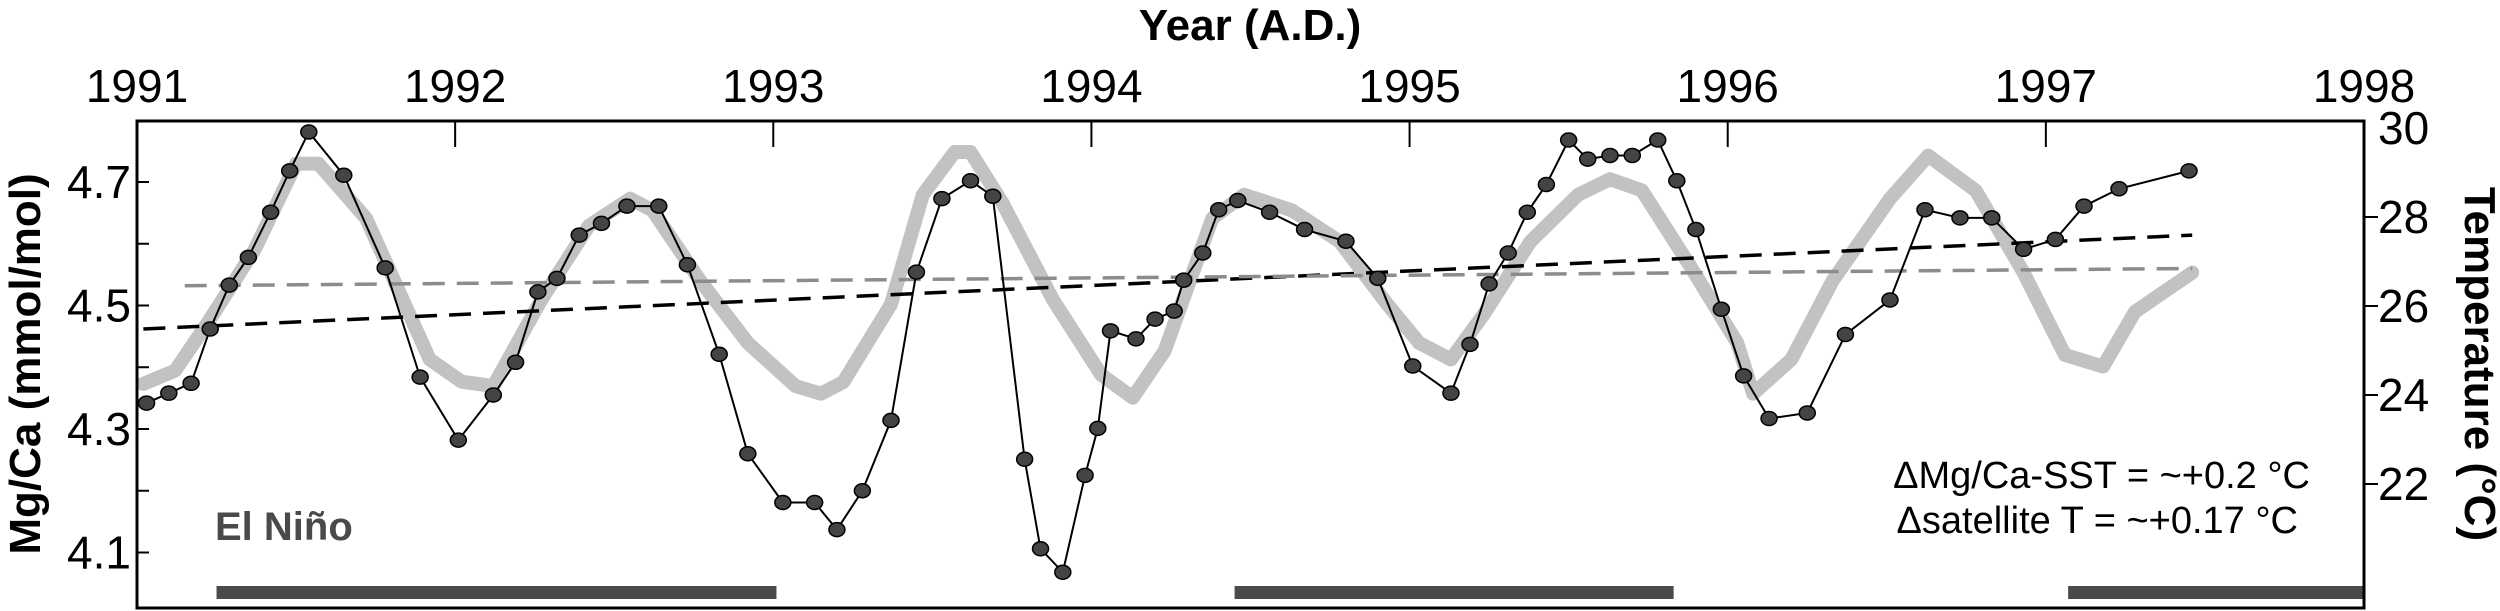  I want to click on y-right-tick-label: 30, so click(2403, 128).